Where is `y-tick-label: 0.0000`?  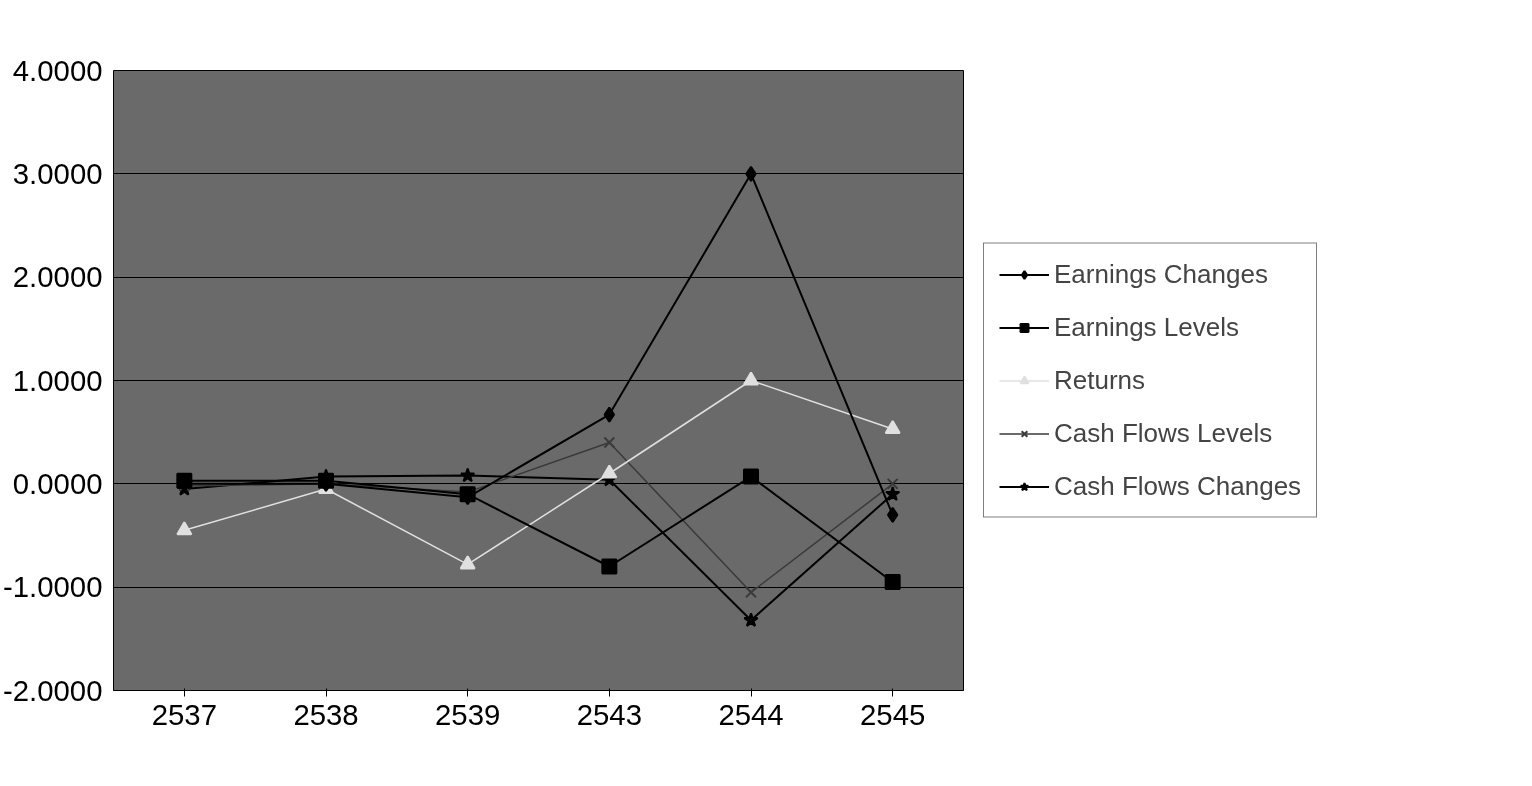 y-tick-label: 0.0000 is located at coordinates (57, 483).